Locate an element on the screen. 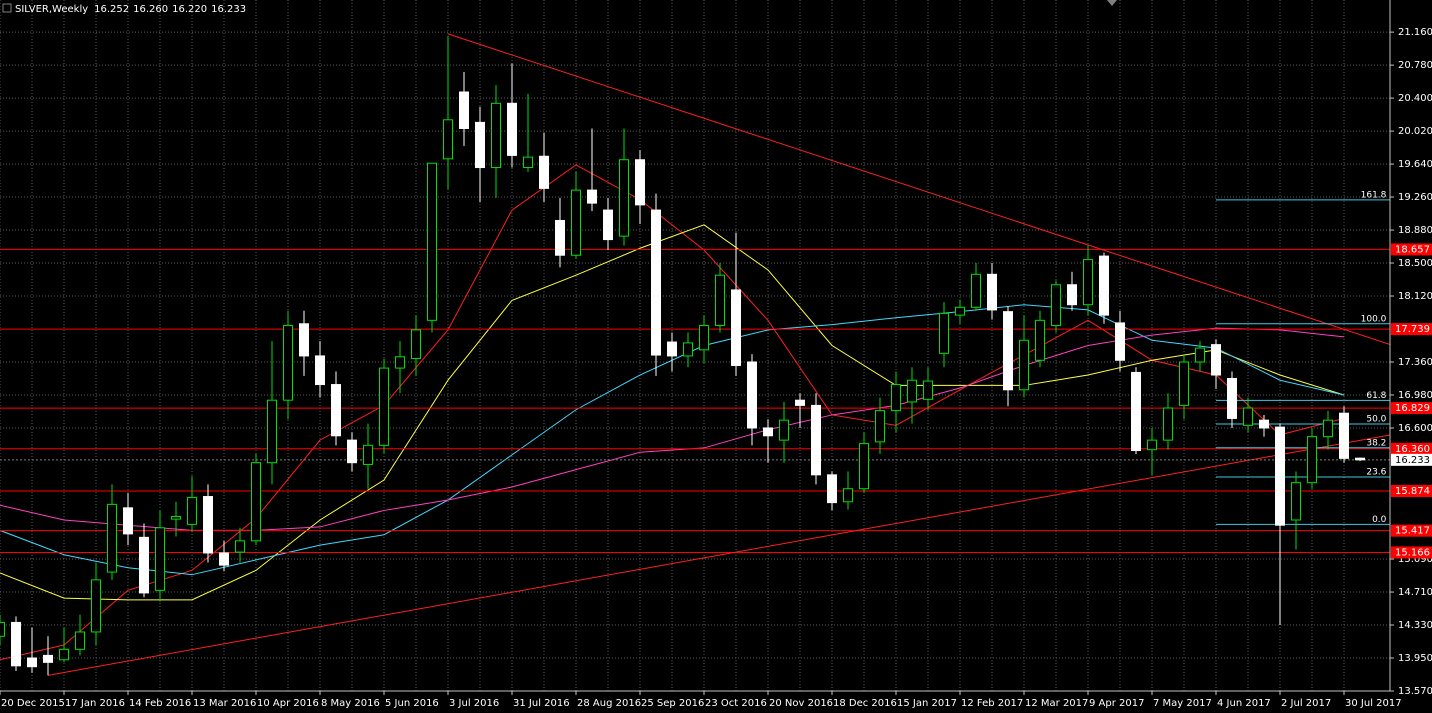  x-tick-label: 7 May 2017 is located at coordinates (1182, 703).